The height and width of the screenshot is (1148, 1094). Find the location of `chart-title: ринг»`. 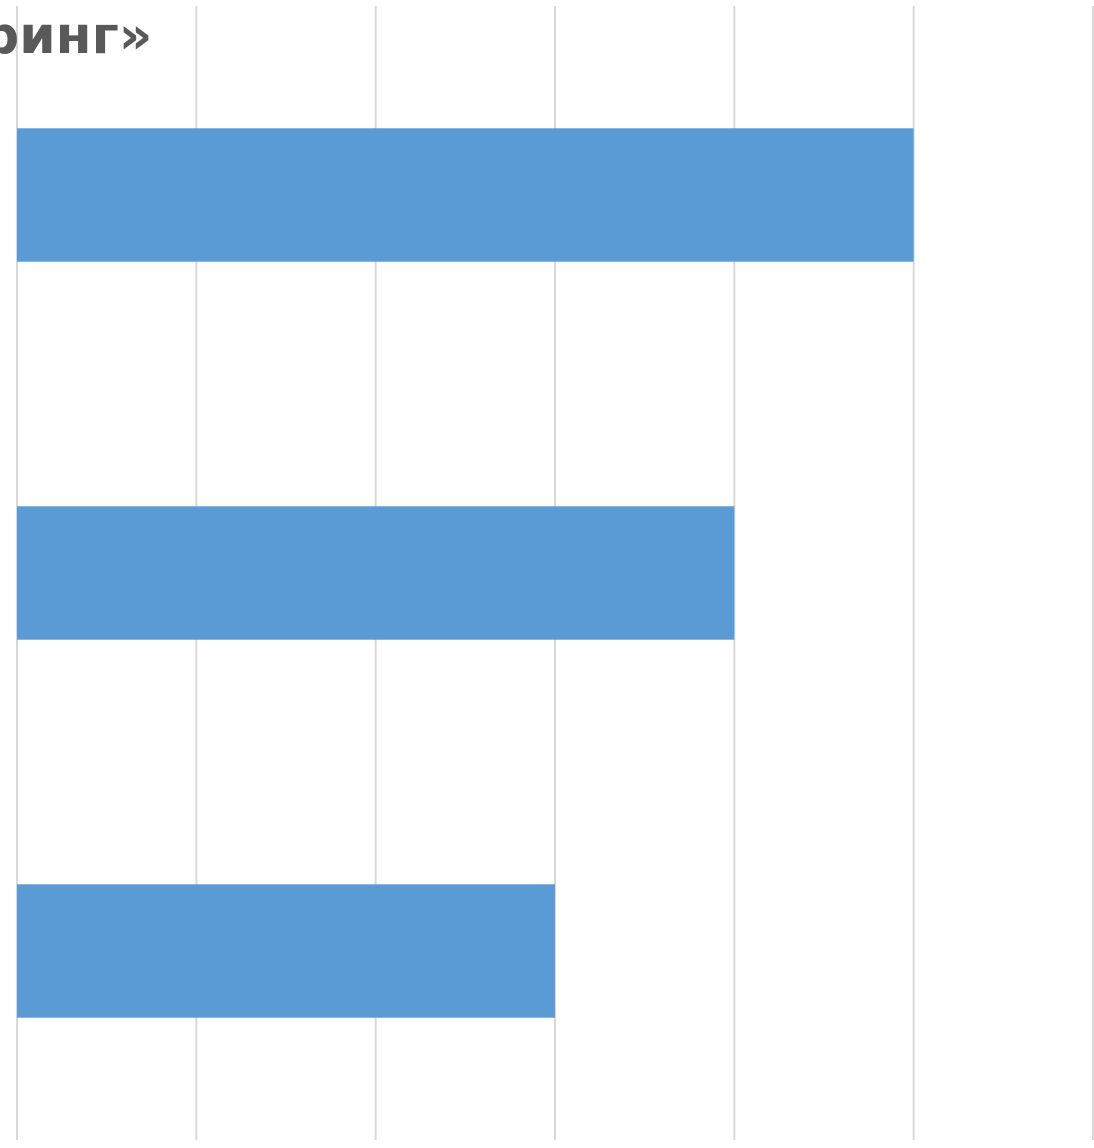

chart-title: ринг» is located at coordinates (76, 36).